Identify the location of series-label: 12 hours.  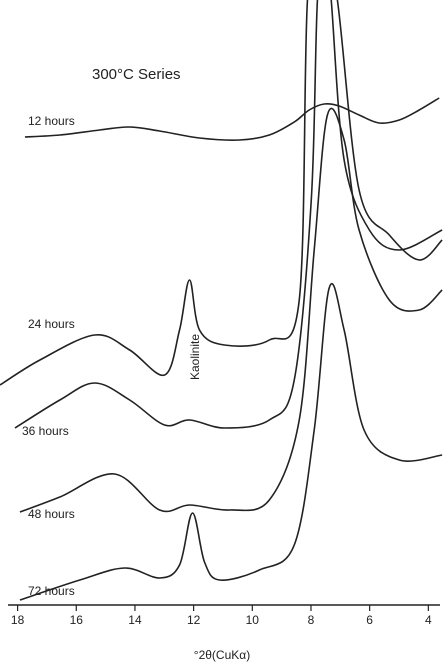
(51, 121).